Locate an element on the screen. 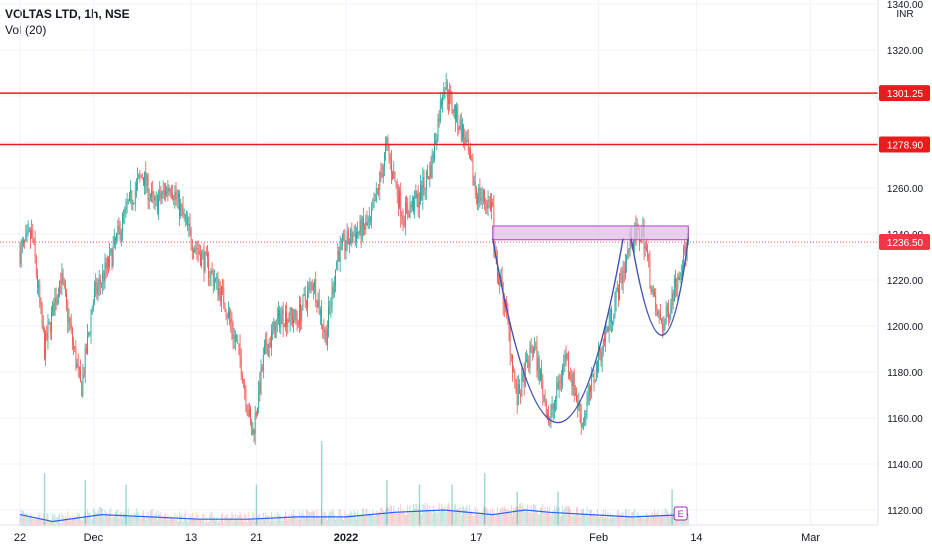 This screenshot has height=550, width=932. volume-spike is located at coordinates (484, 500).